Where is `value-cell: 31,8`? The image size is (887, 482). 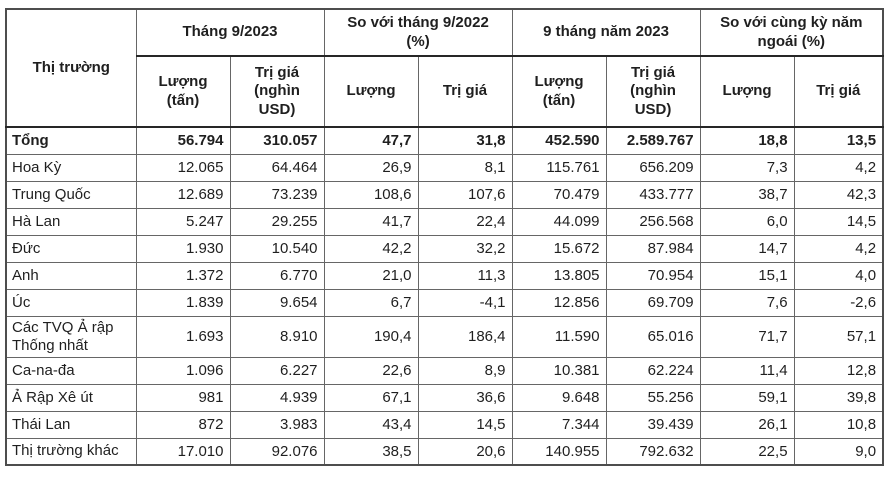
value-cell: 31,8 is located at coordinates (465, 140).